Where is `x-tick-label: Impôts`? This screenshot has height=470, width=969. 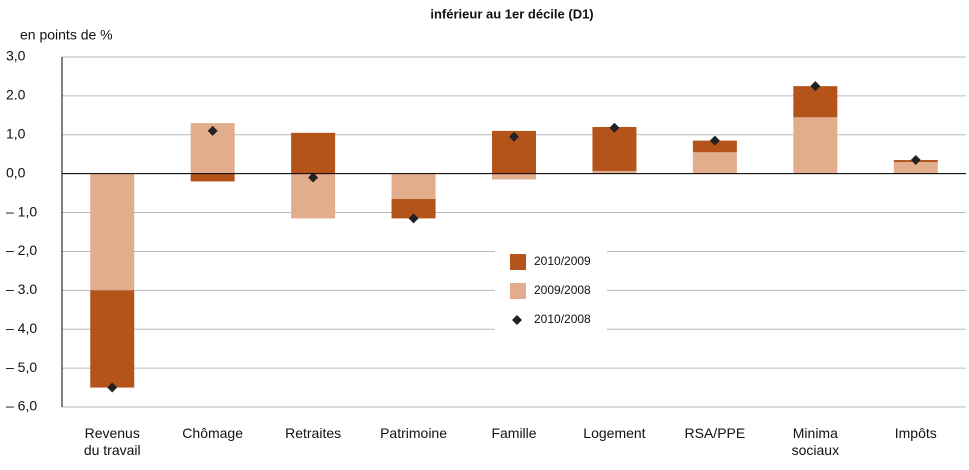
x-tick-label: Impôts is located at coordinates (915, 433).